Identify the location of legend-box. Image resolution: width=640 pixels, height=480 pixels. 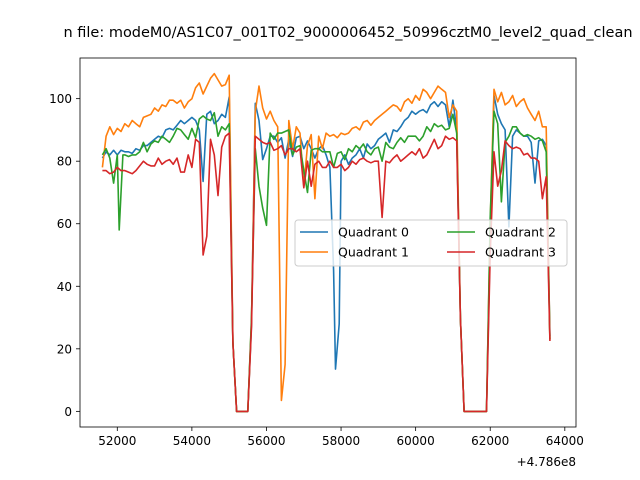
(431, 243).